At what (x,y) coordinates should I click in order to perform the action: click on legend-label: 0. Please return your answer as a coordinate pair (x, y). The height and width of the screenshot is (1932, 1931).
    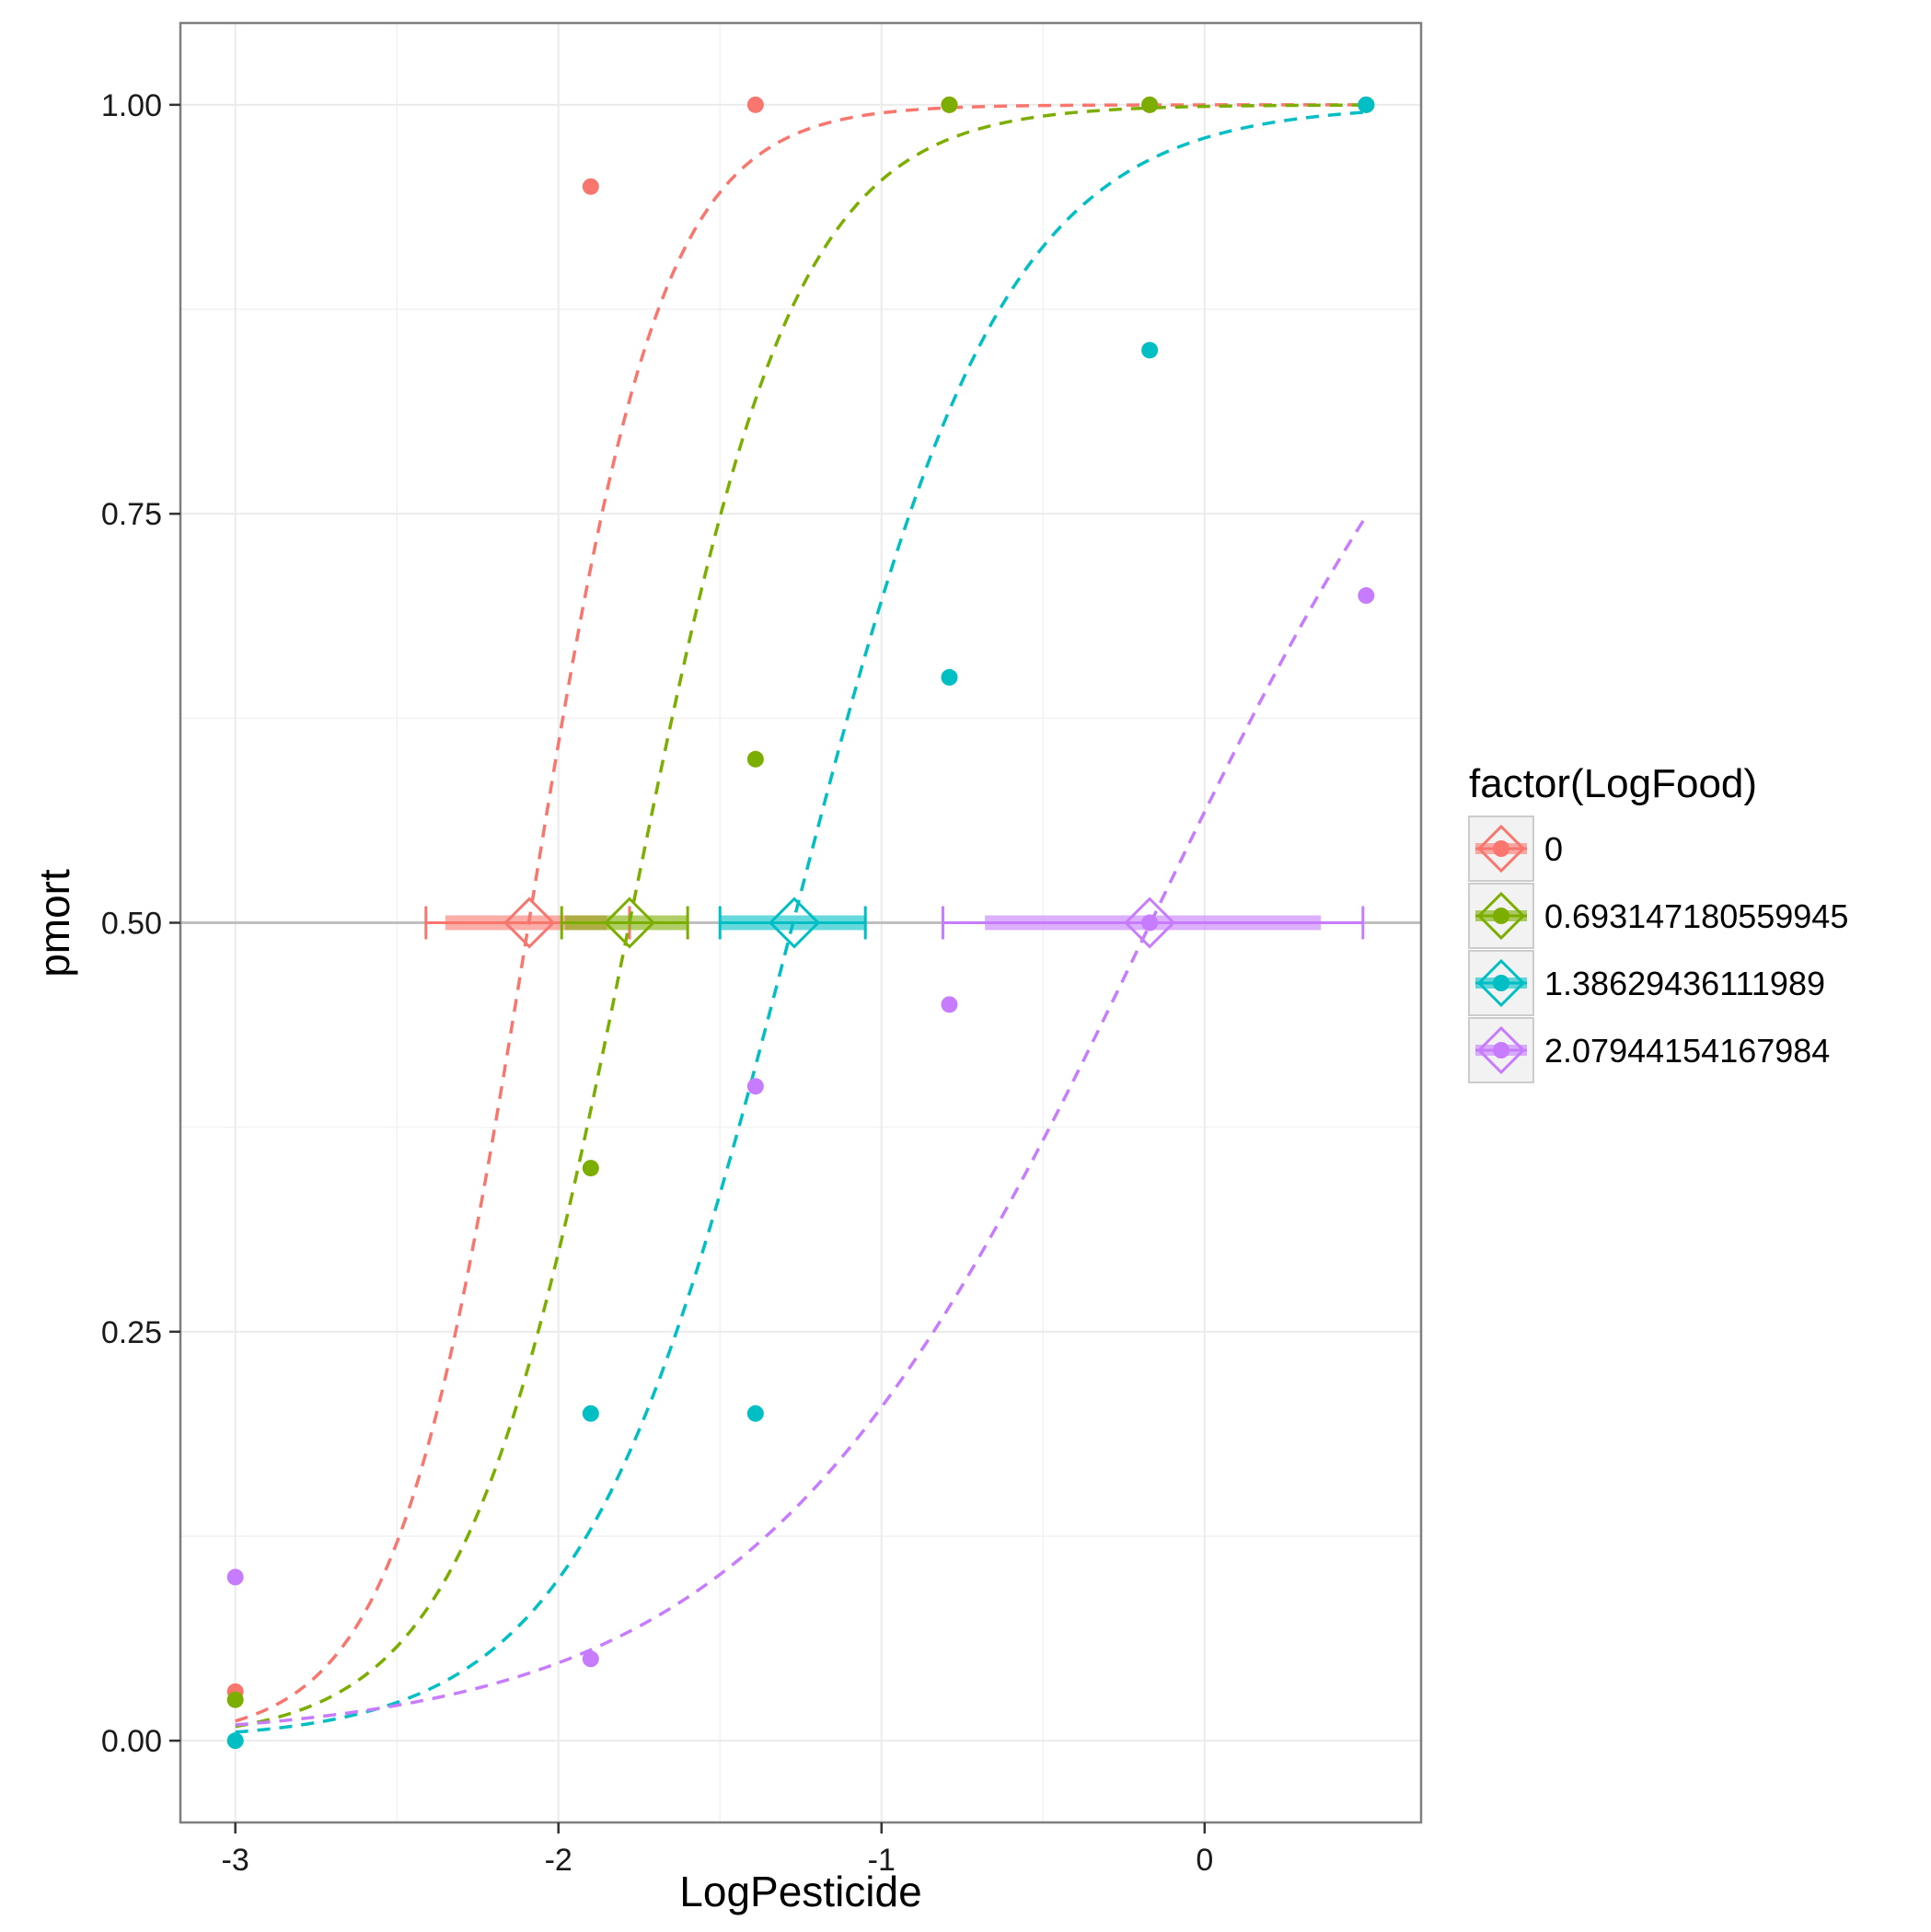
    Looking at the image, I should click on (1553, 849).